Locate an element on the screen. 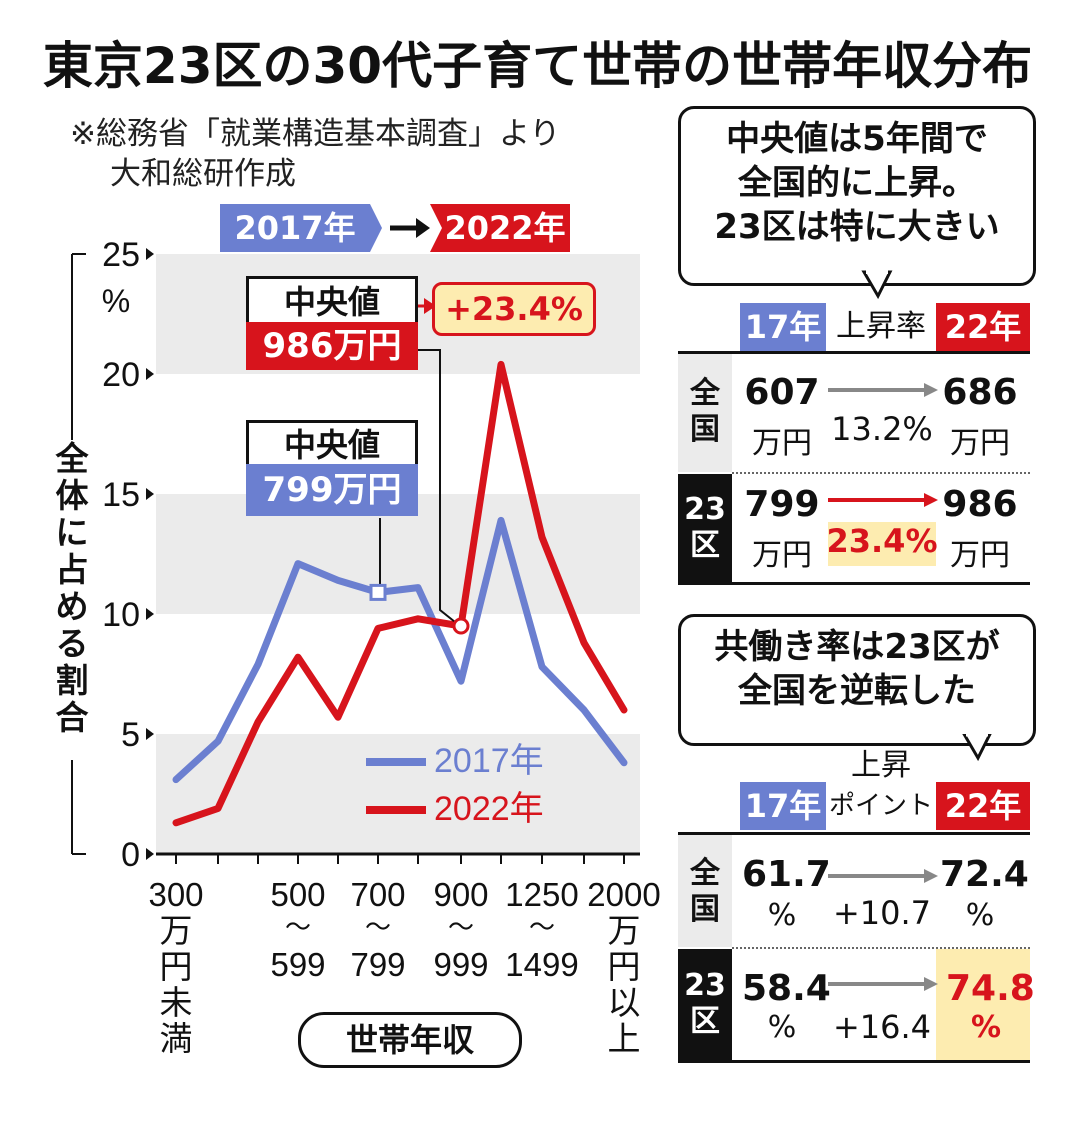 Image resolution: width=1075 pixels, height=1139 pixels. callout-bubble-dualincome: 共働き率は23区が 全国を逆転した is located at coordinates (857, 680).